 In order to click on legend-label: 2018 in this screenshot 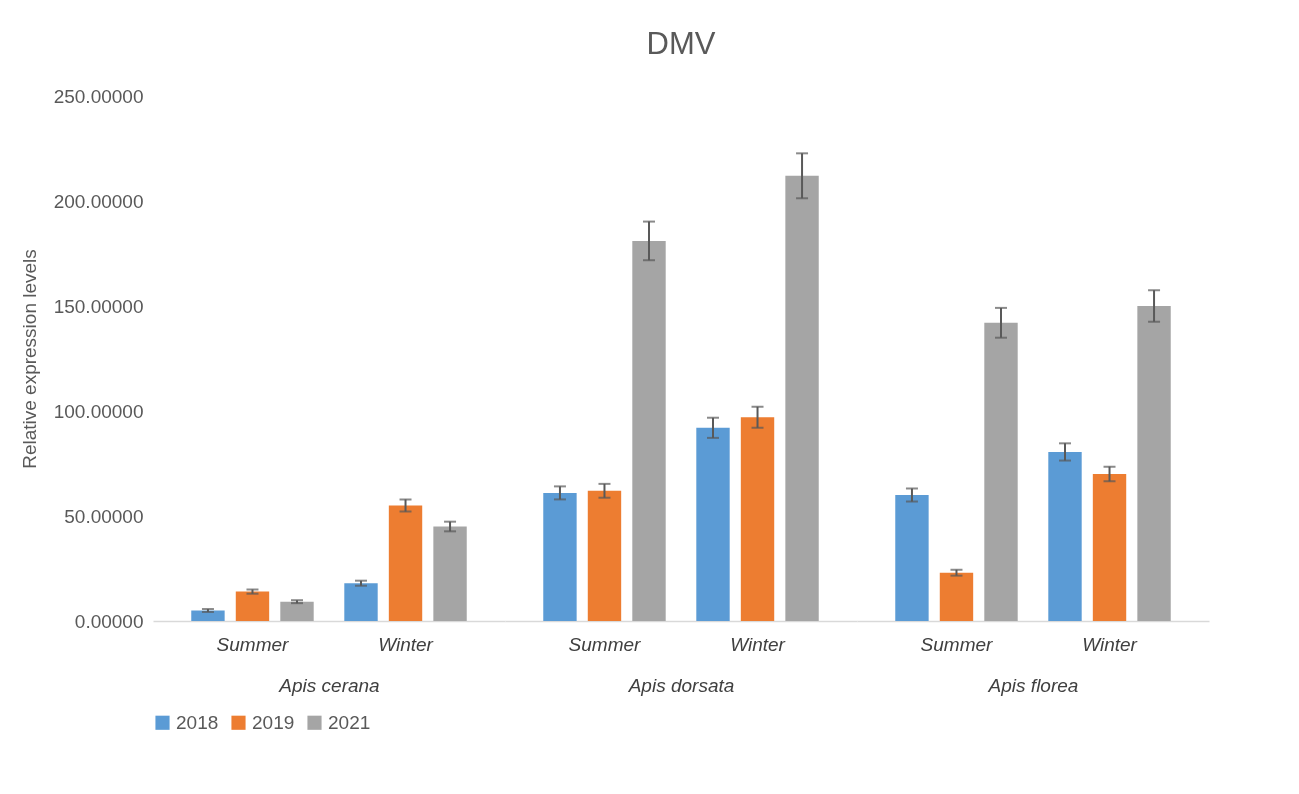, I will do `click(197, 722)`.